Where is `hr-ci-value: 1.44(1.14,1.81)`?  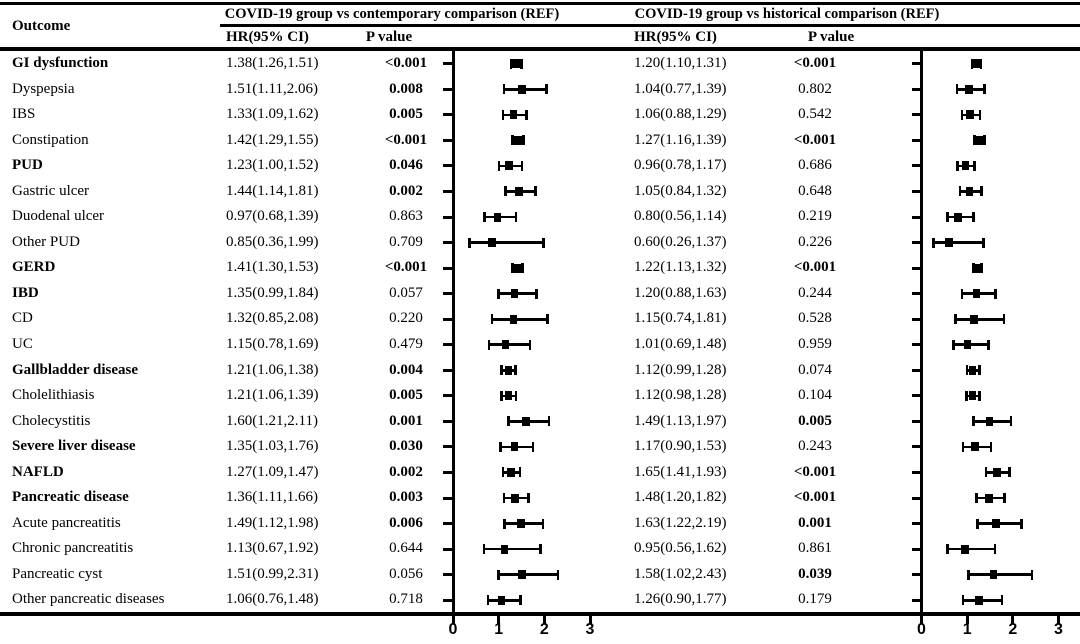 hr-ci-value: 1.44(1.14,1.81) is located at coordinates (272, 190).